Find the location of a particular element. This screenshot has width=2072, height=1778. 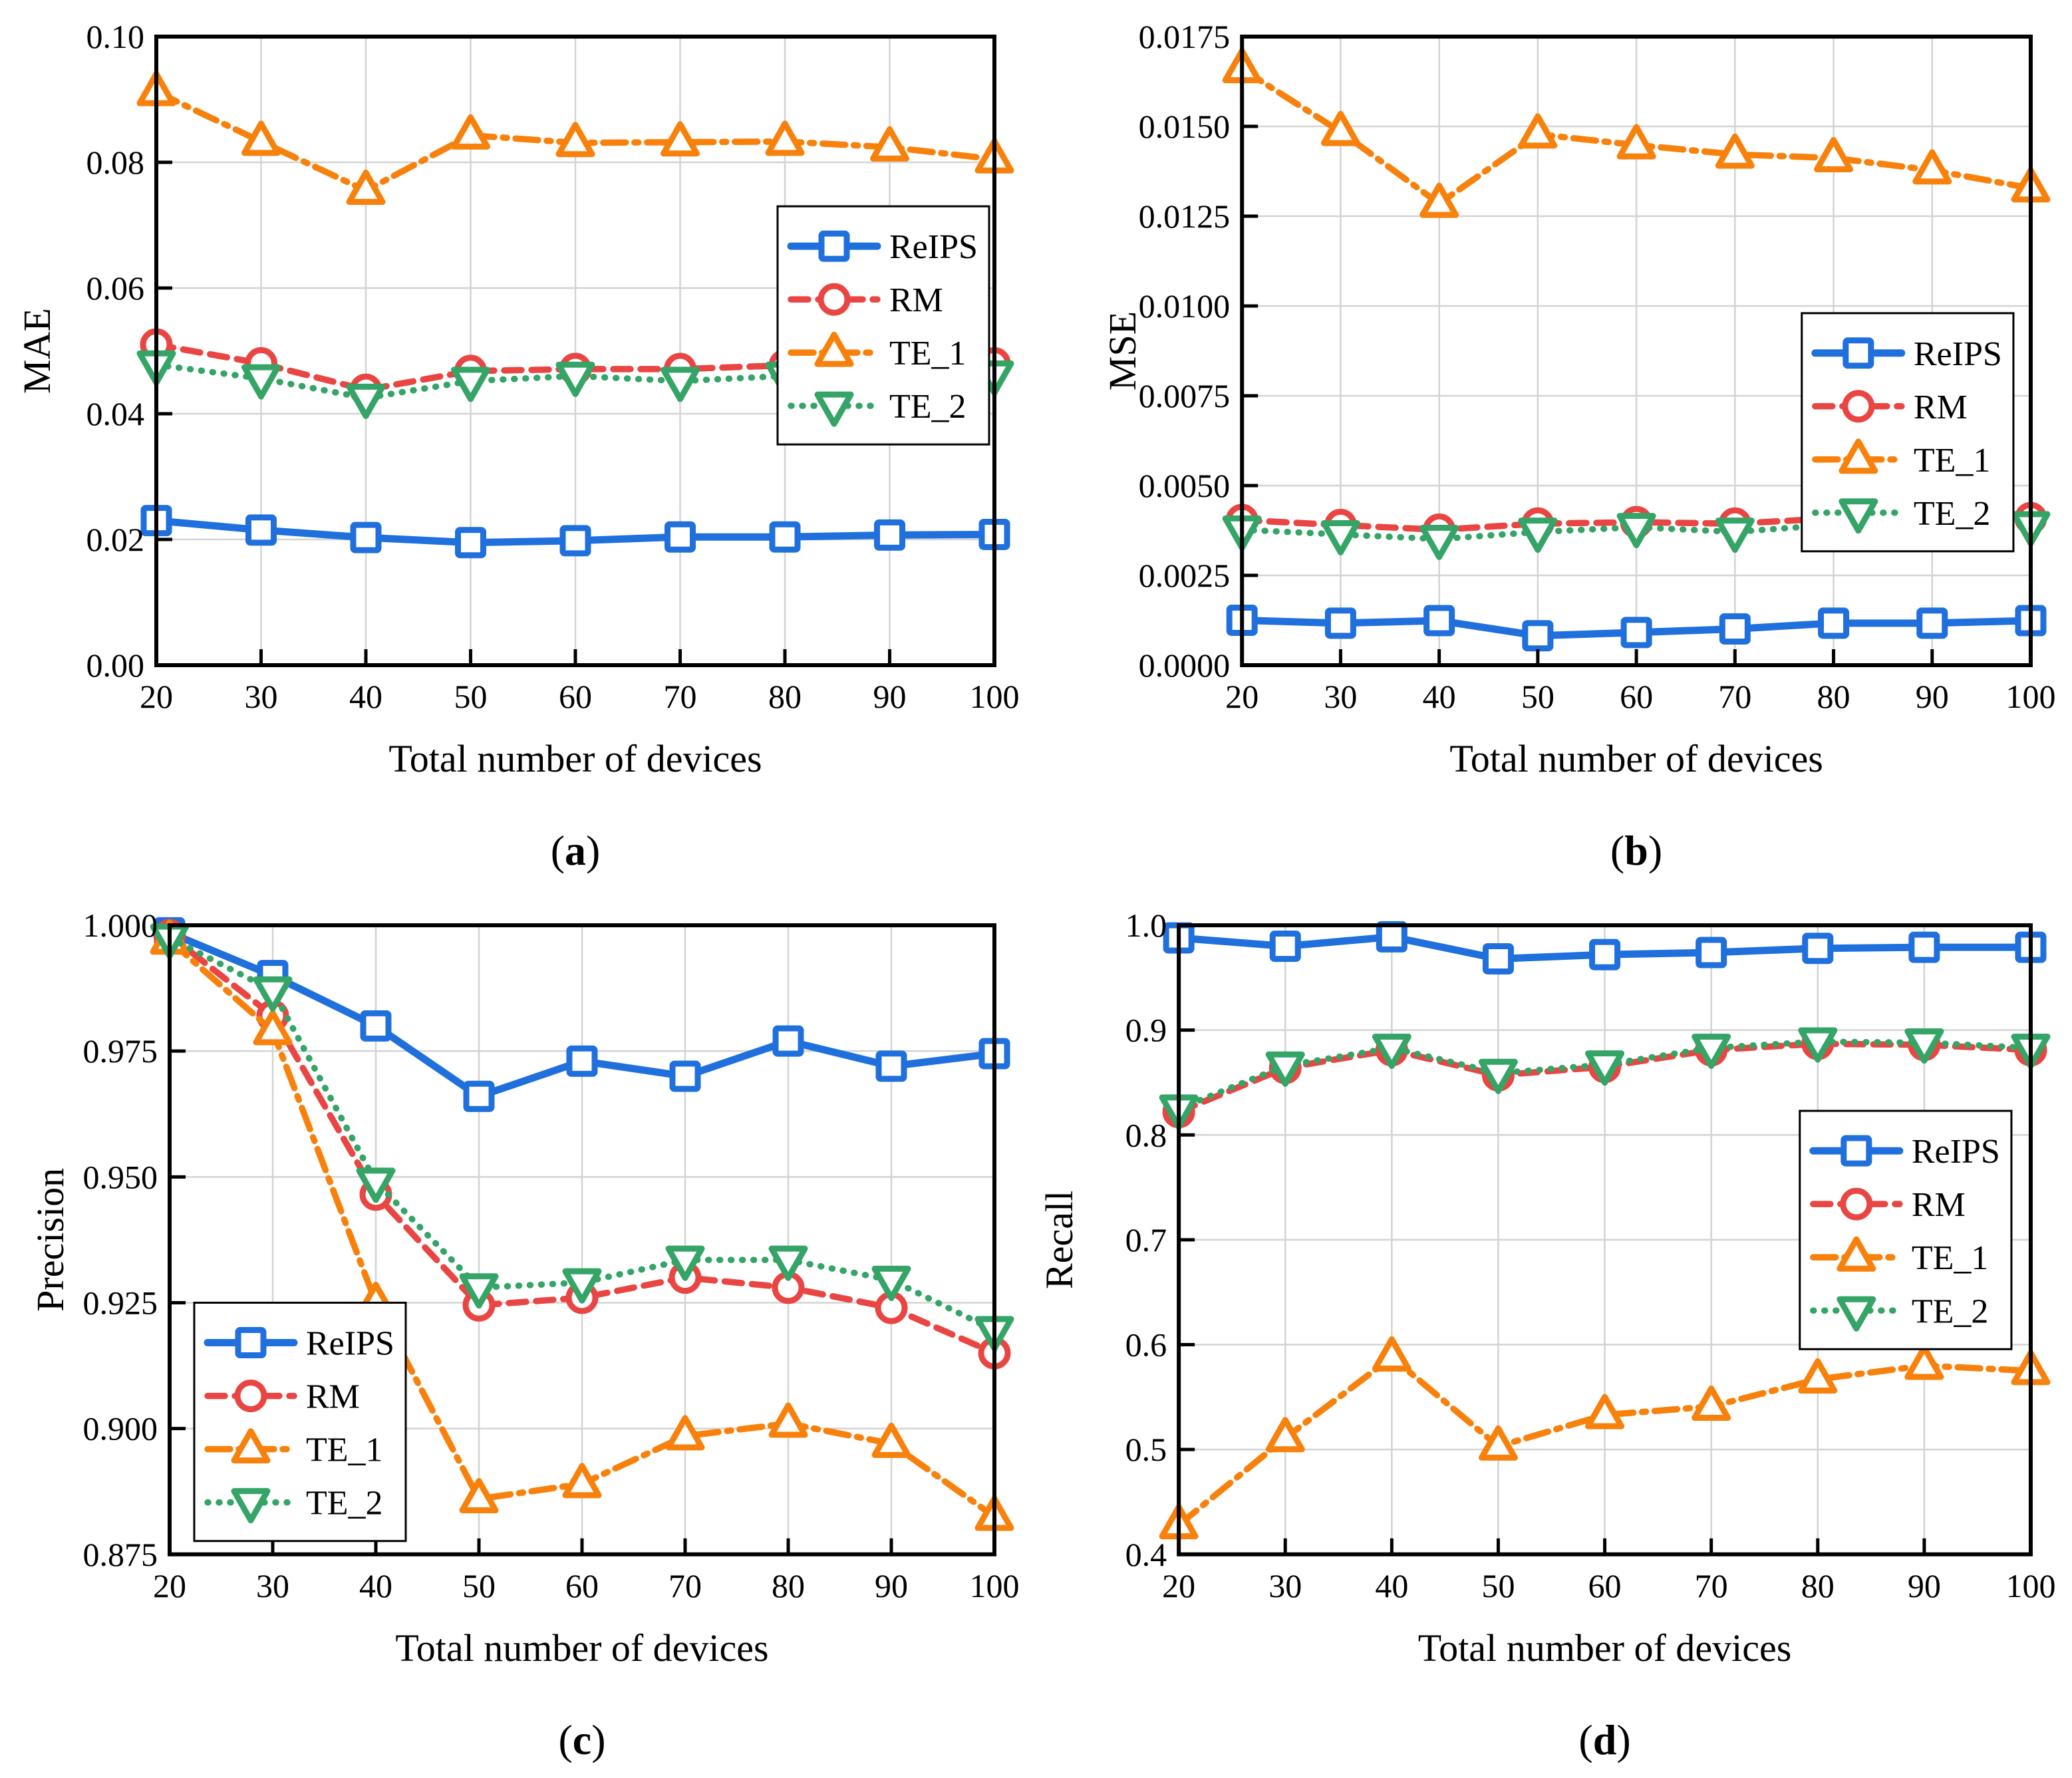

legend-label: RM is located at coordinates (1939, 1205).